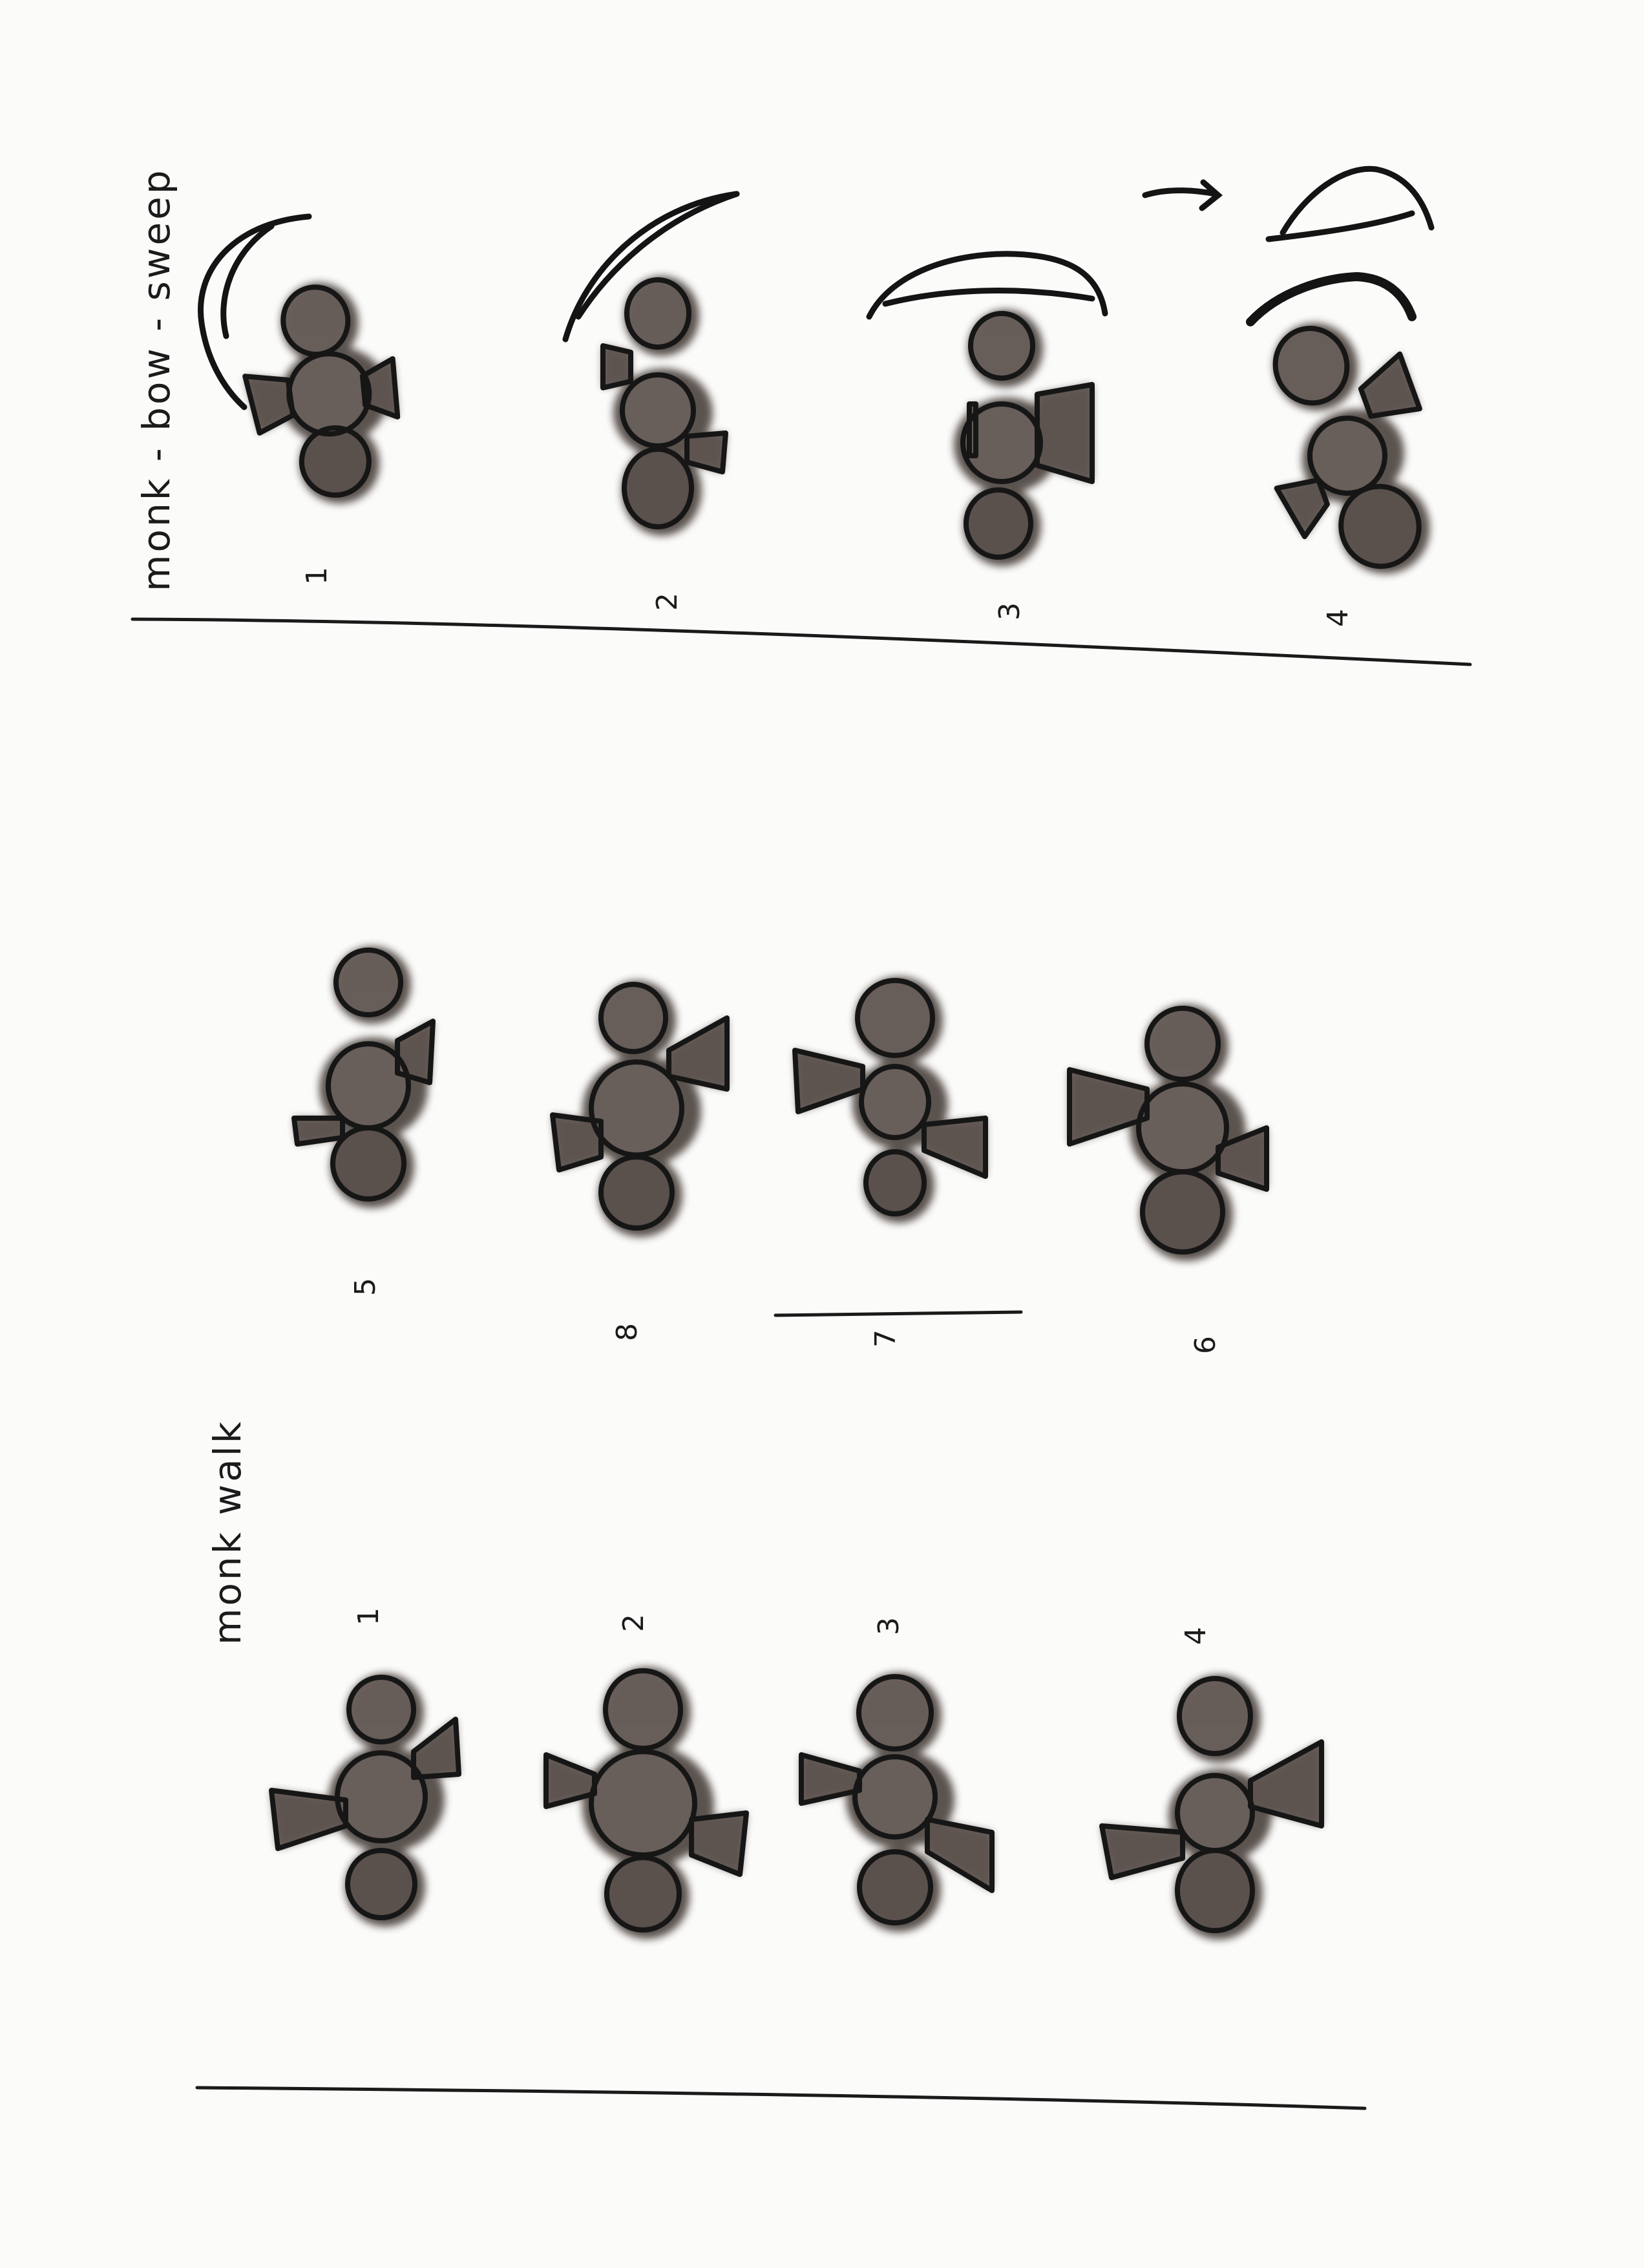 The height and width of the screenshot is (2268, 1644). What do you see at coordinates (781, 2098) in the screenshot?
I see `walk-baseline` at bounding box center [781, 2098].